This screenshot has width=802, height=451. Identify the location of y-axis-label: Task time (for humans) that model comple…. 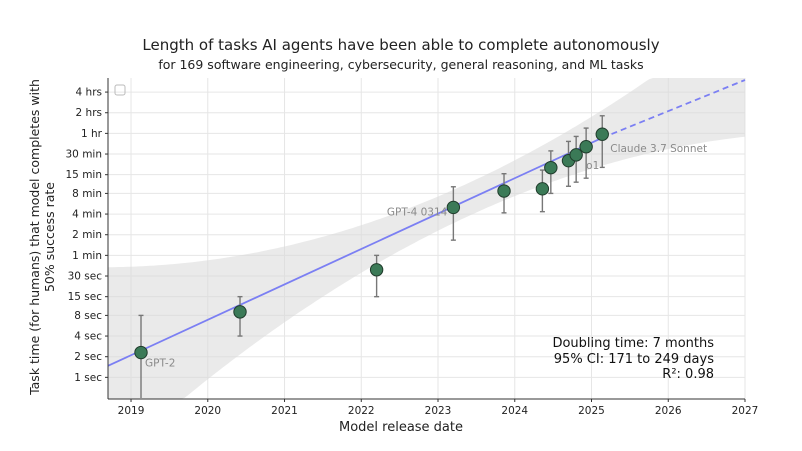
(42, 237).